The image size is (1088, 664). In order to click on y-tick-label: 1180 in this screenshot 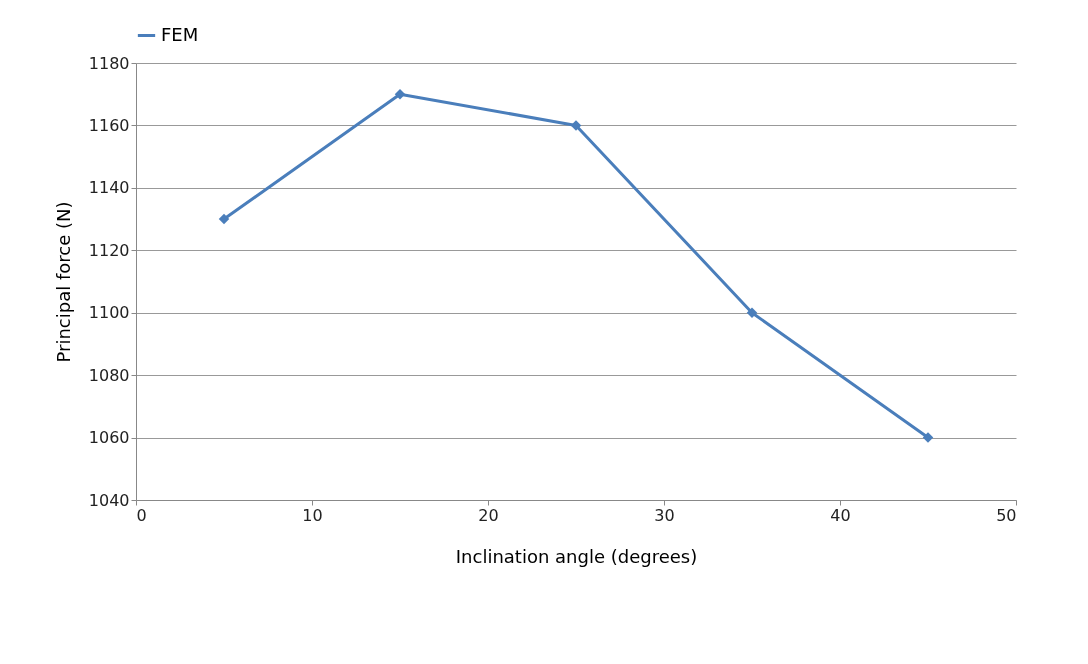, I will do `click(109, 63)`.